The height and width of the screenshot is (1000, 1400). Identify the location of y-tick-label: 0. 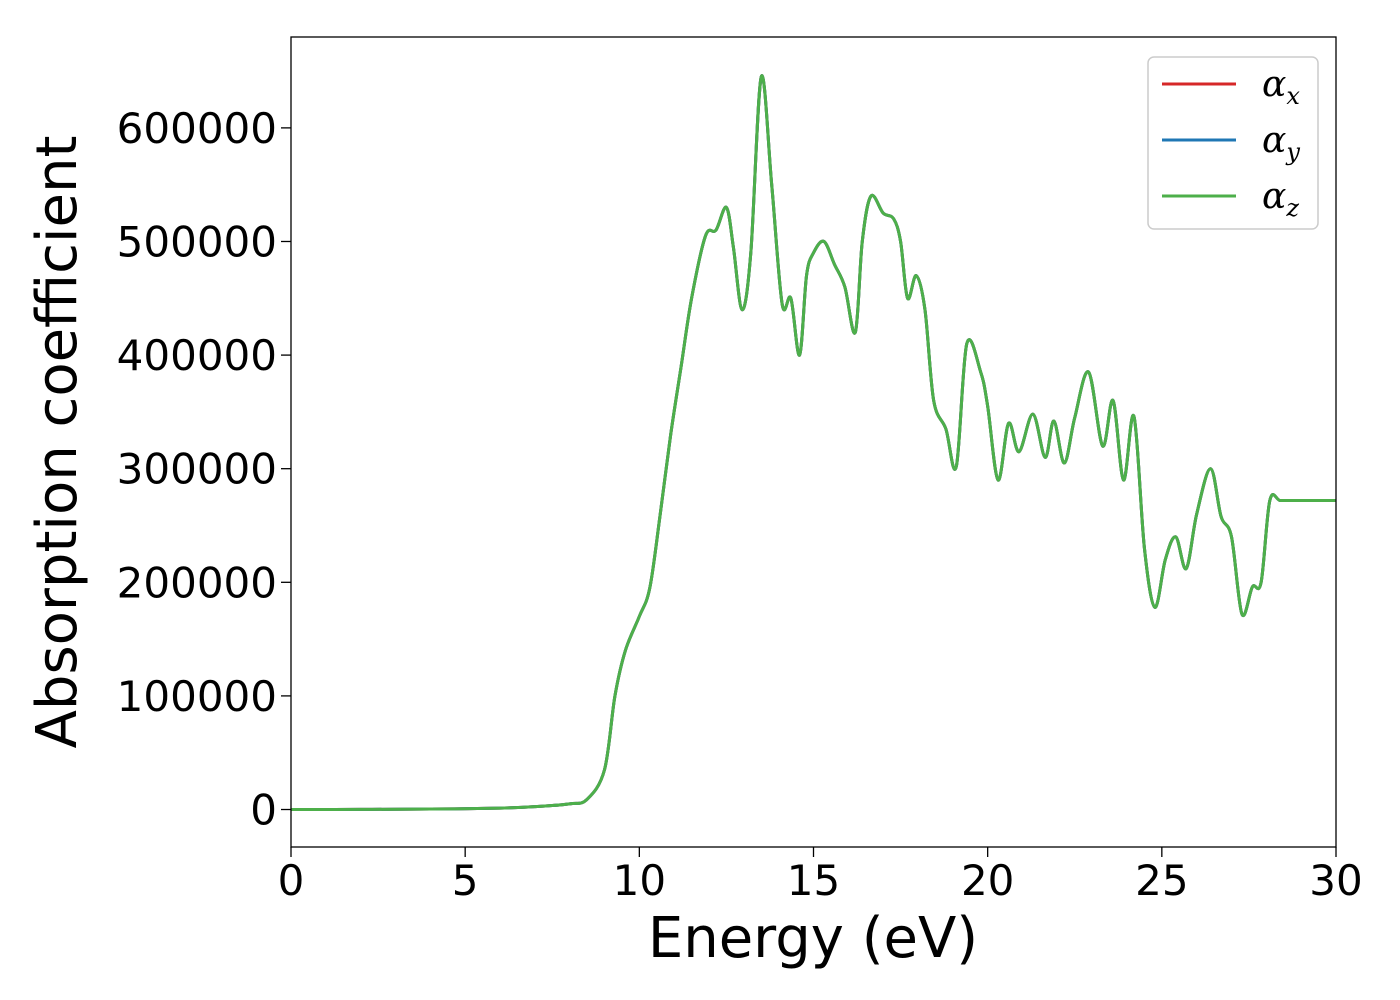
(263, 810).